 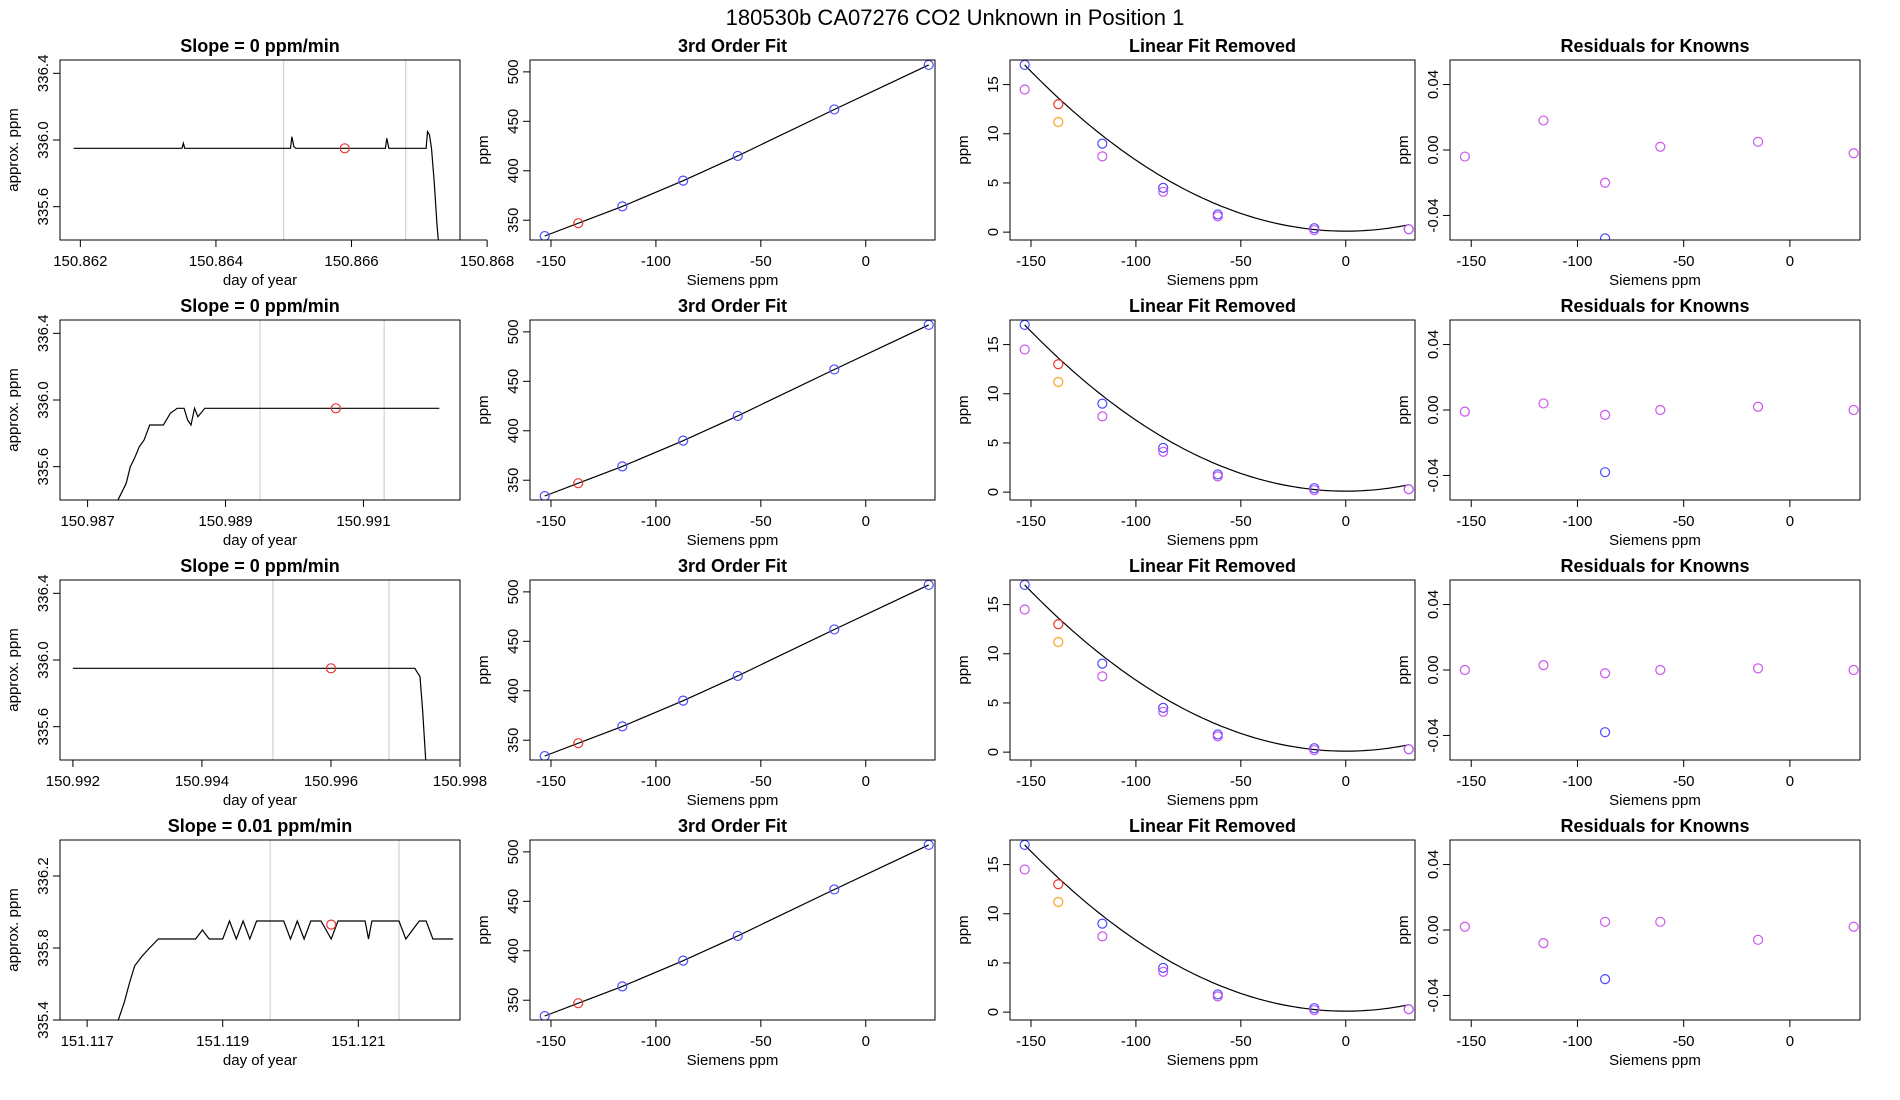 What do you see at coordinates (1433, 84) in the screenshot?
I see `y-tick-label: 0.04` at bounding box center [1433, 84].